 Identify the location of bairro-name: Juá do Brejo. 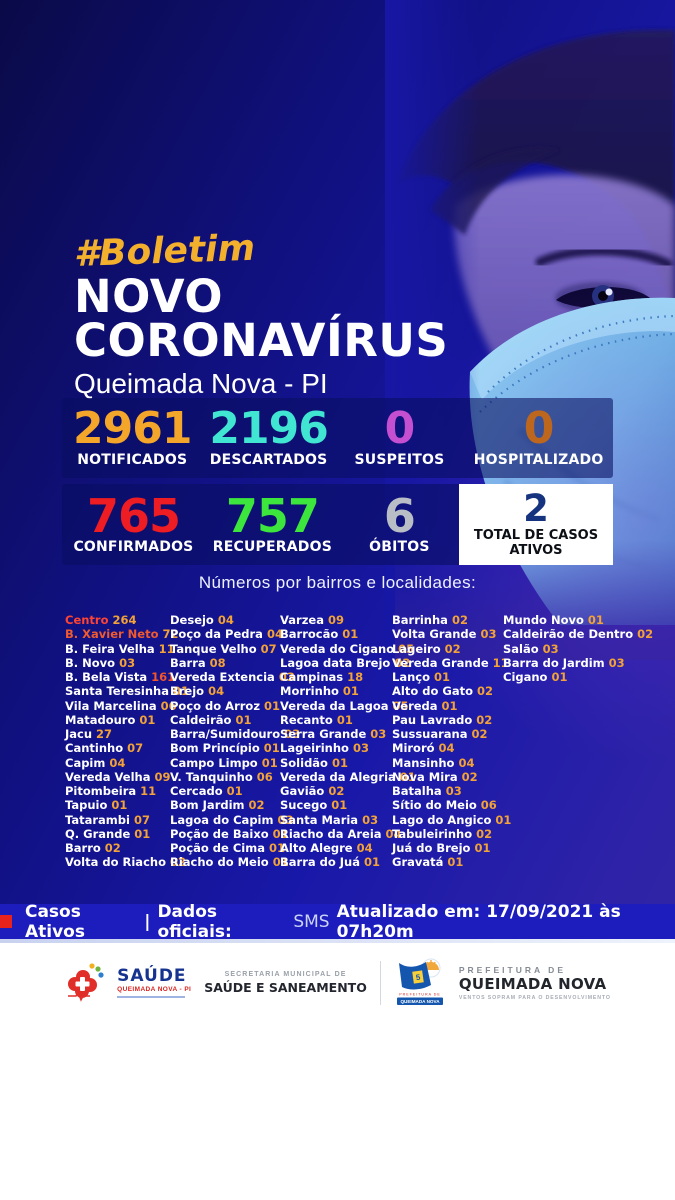
(431, 848).